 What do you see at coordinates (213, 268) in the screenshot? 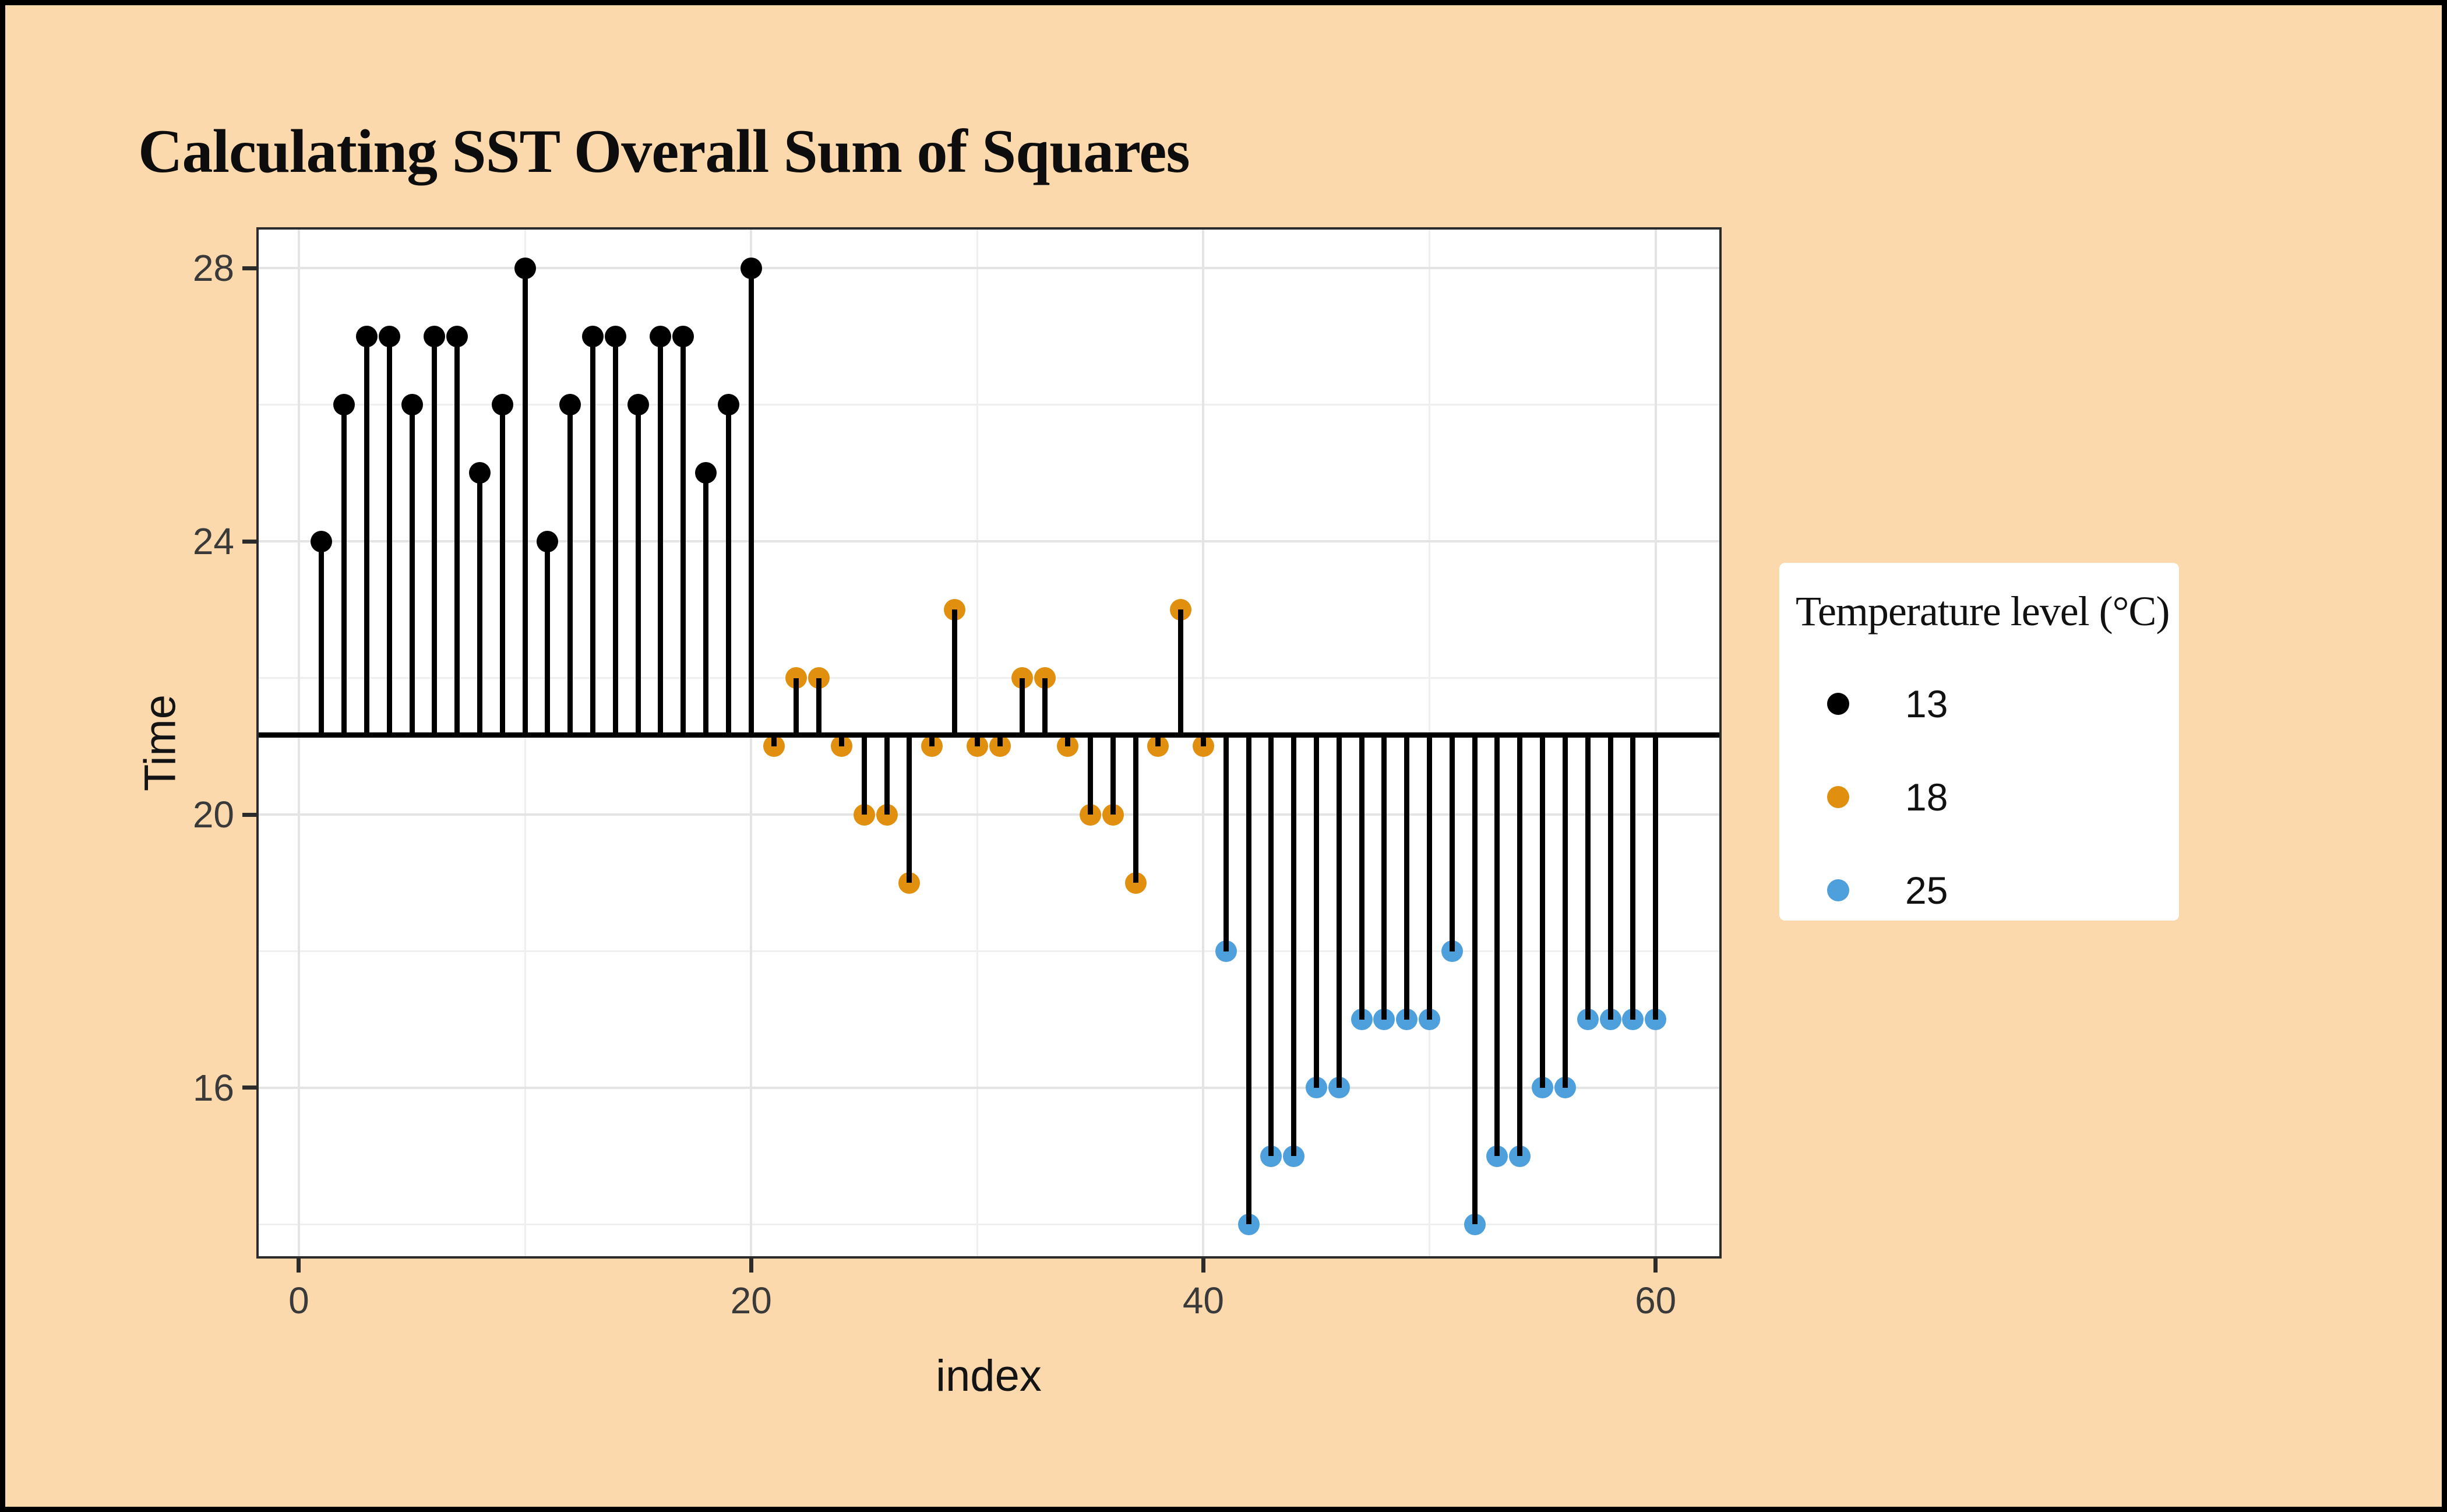
I see `y-tick-label: 28` at bounding box center [213, 268].